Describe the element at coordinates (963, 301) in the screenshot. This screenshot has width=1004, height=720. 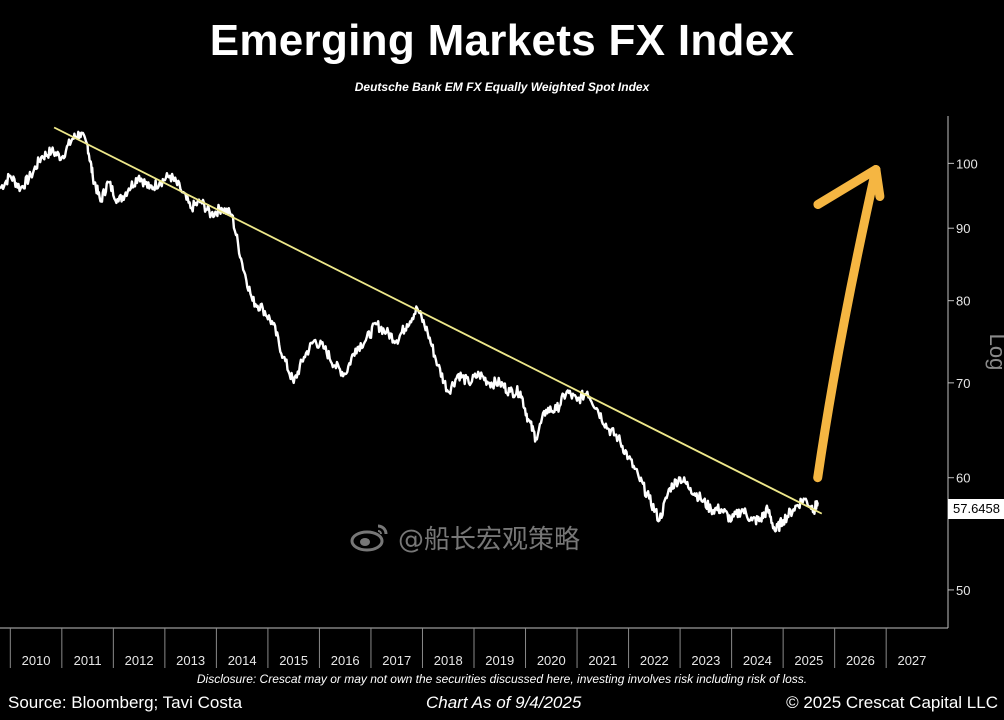
I see `y-tick-label: 80` at that location.